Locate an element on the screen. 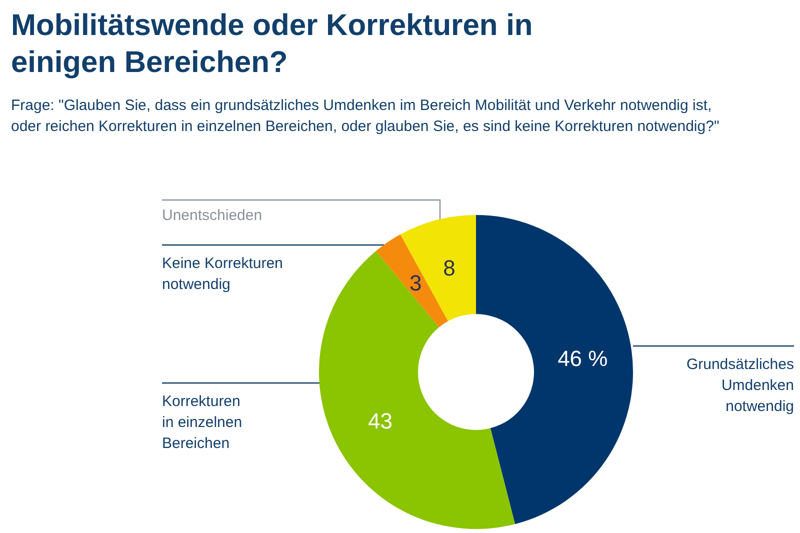  slice-label: Grundsätzliches Umdenken notwendig is located at coordinates (740, 385).